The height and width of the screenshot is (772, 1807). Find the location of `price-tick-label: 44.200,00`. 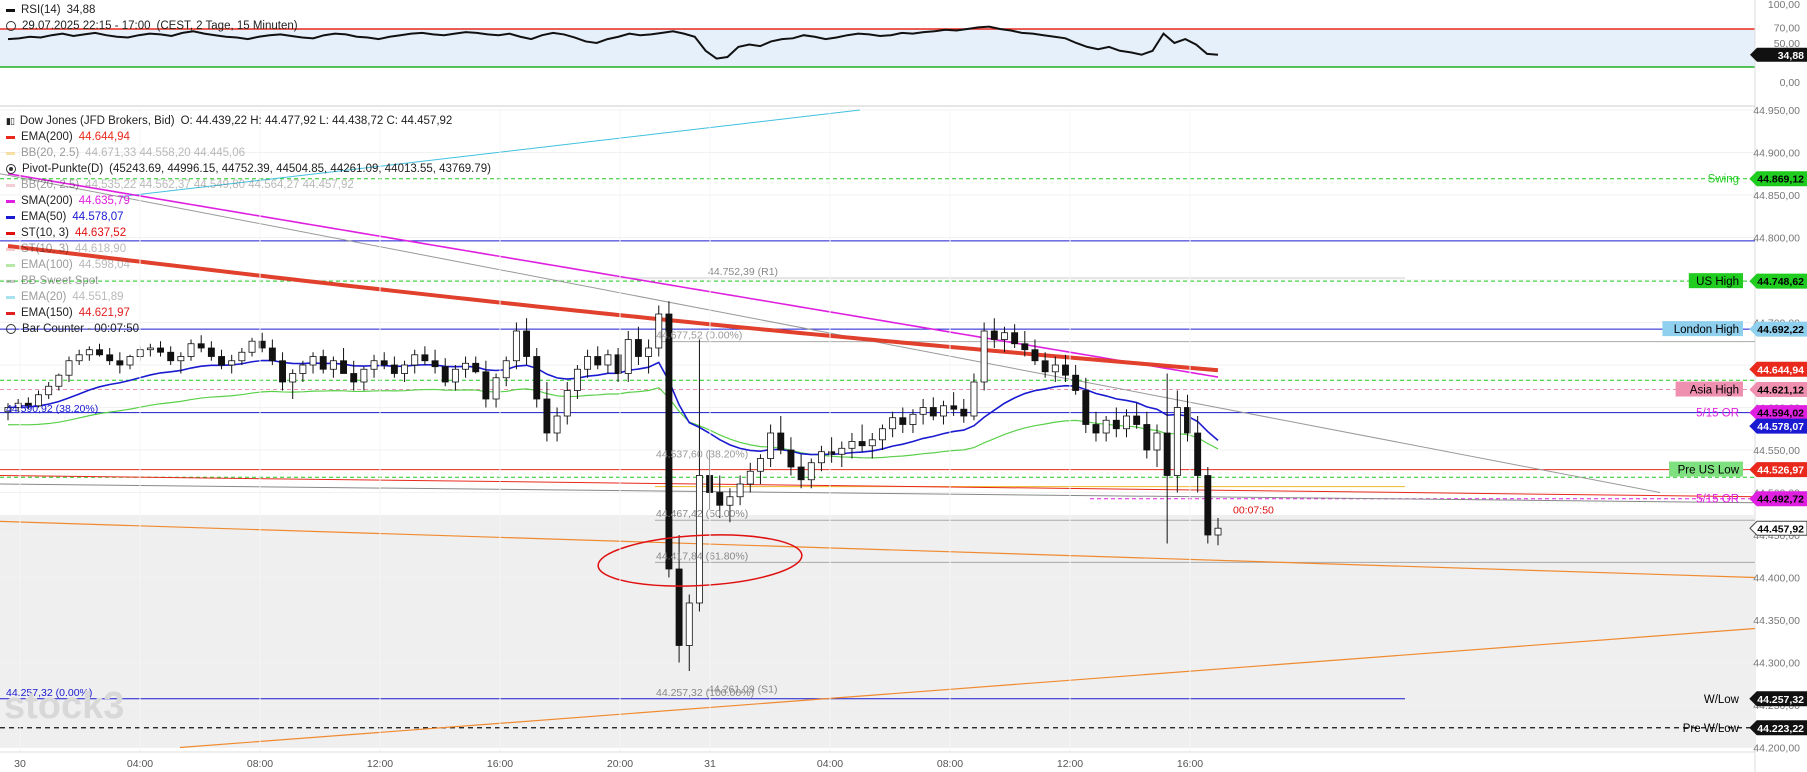

price-tick-label: 44.200,00 is located at coordinates (1776, 749).